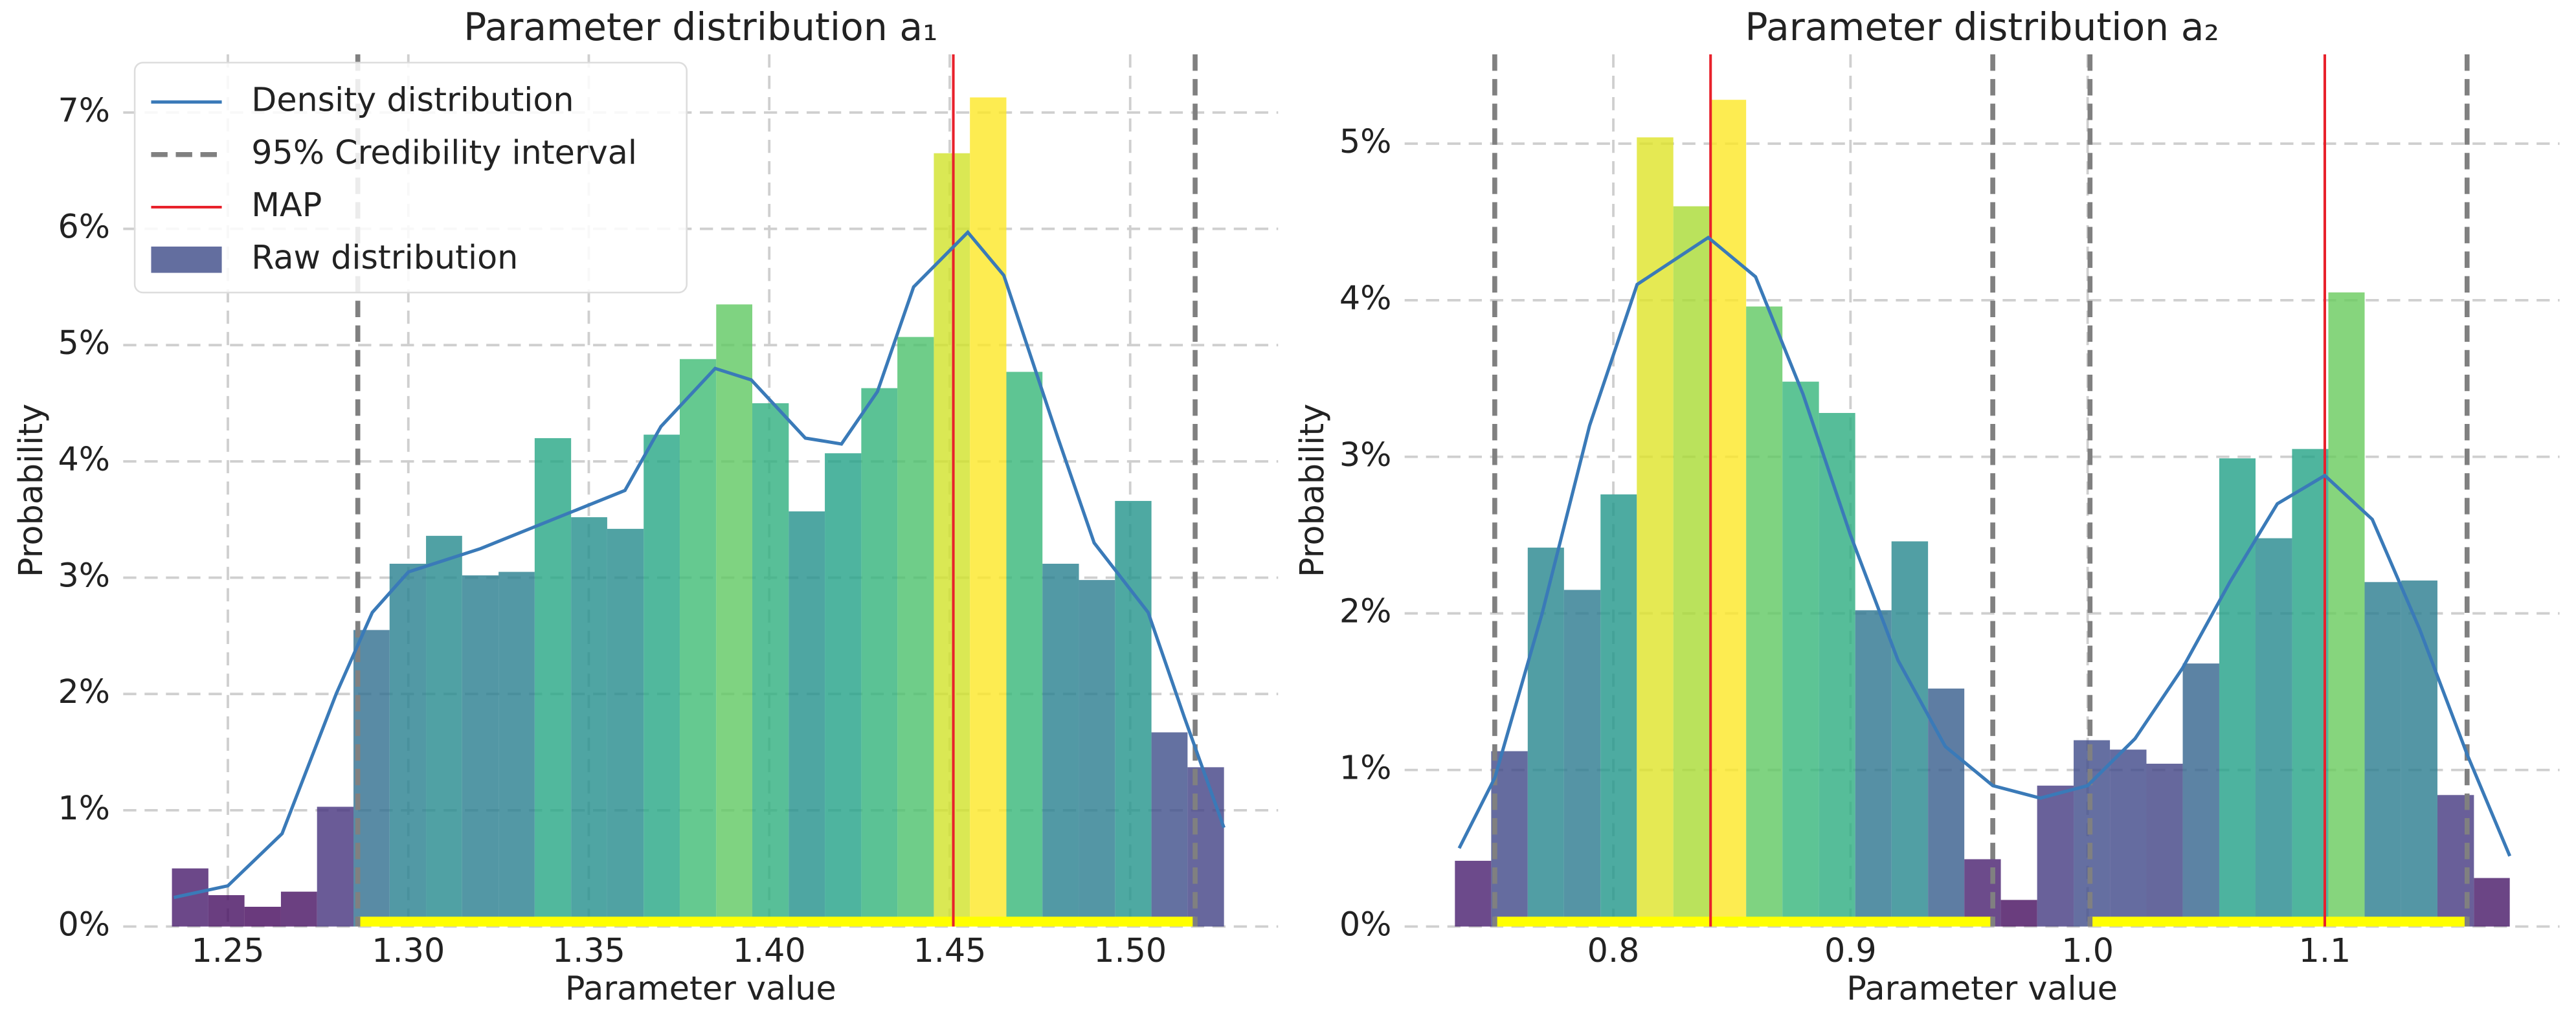 This screenshot has width=2576, height=1022. I want to click on legend-label: 95% Credibility interval, so click(444, 153).